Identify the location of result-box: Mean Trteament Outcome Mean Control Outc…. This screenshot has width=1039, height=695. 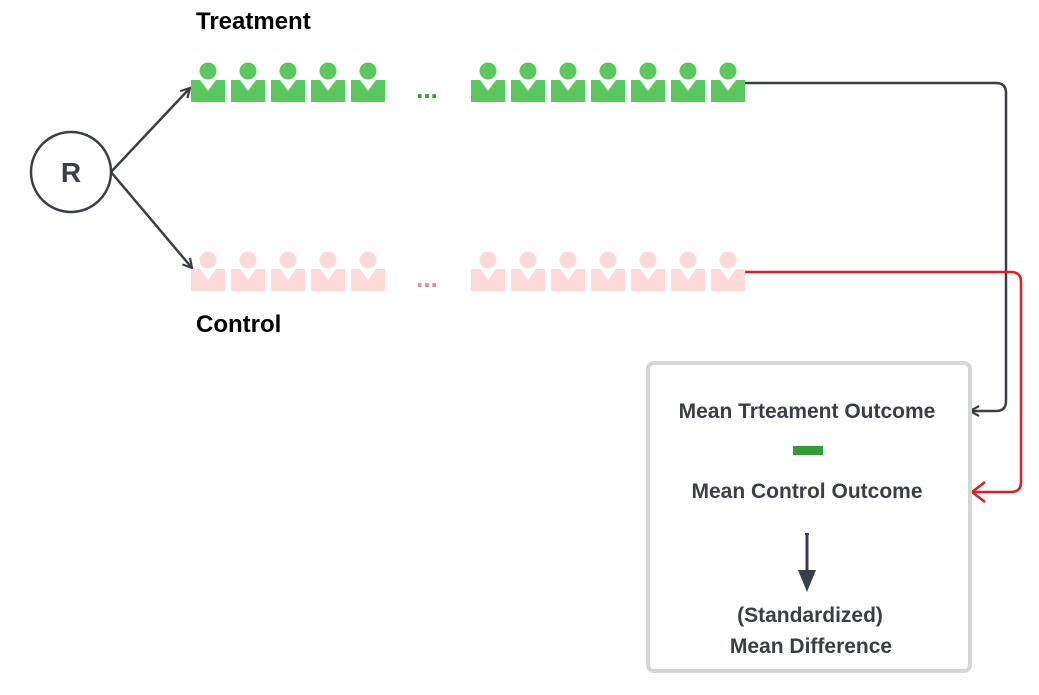
(809, 517).